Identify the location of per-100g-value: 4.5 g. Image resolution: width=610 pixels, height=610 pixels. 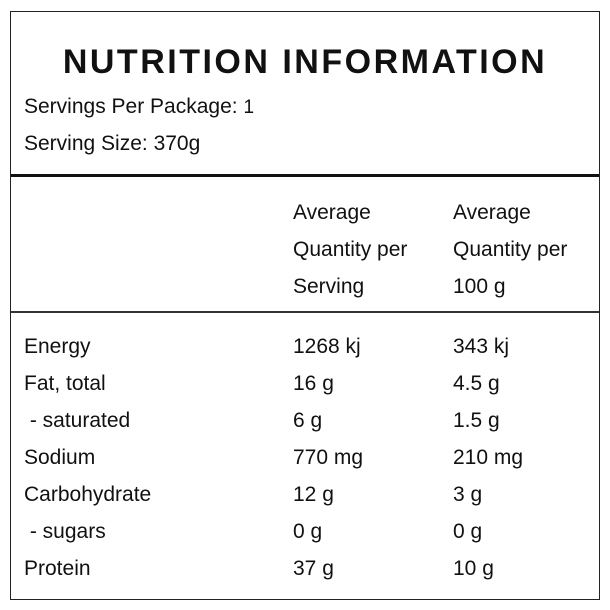
(476, 383).